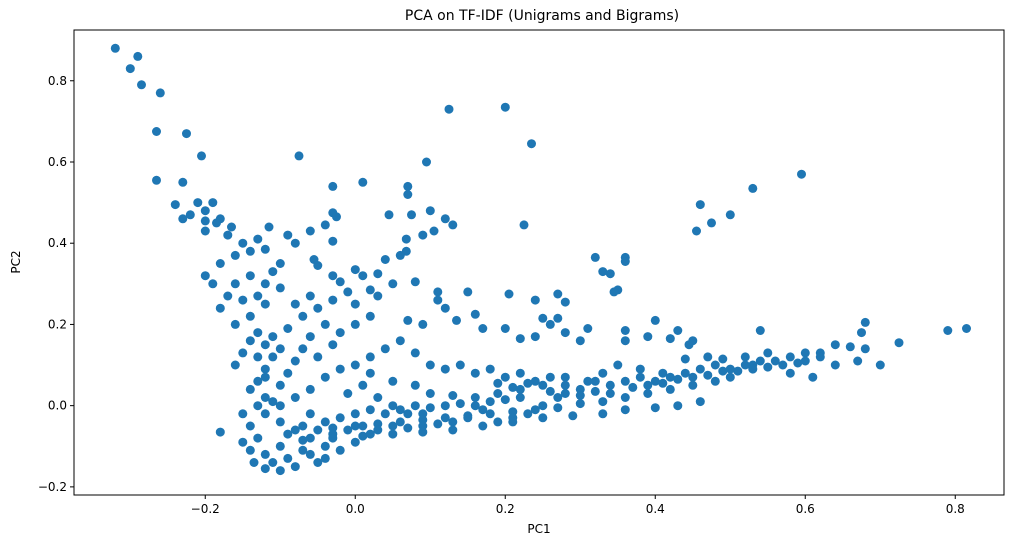 The width and height of the screenshot is (1013, 545). I want to click on y-tick-label: 0.0, so click(57, 406).